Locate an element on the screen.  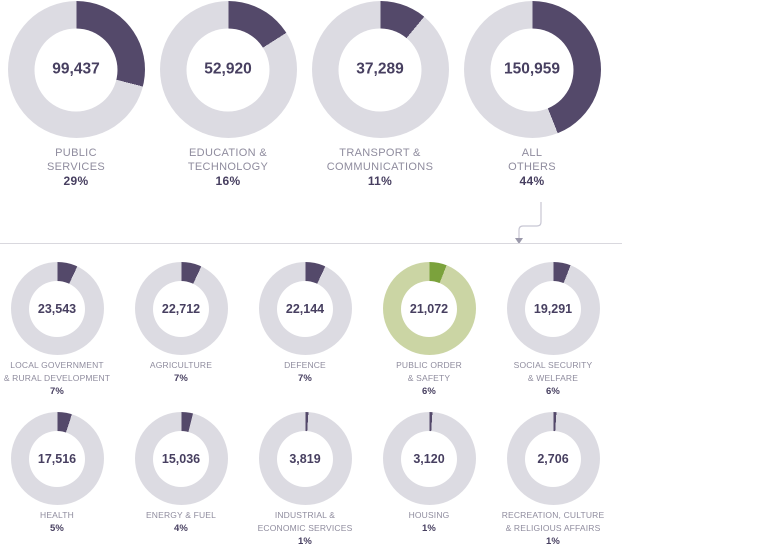
donut-social-security-welfare: 19,291 SOCIAL SECURITY & WELFARE 6% is located at coordinates (553, 330).